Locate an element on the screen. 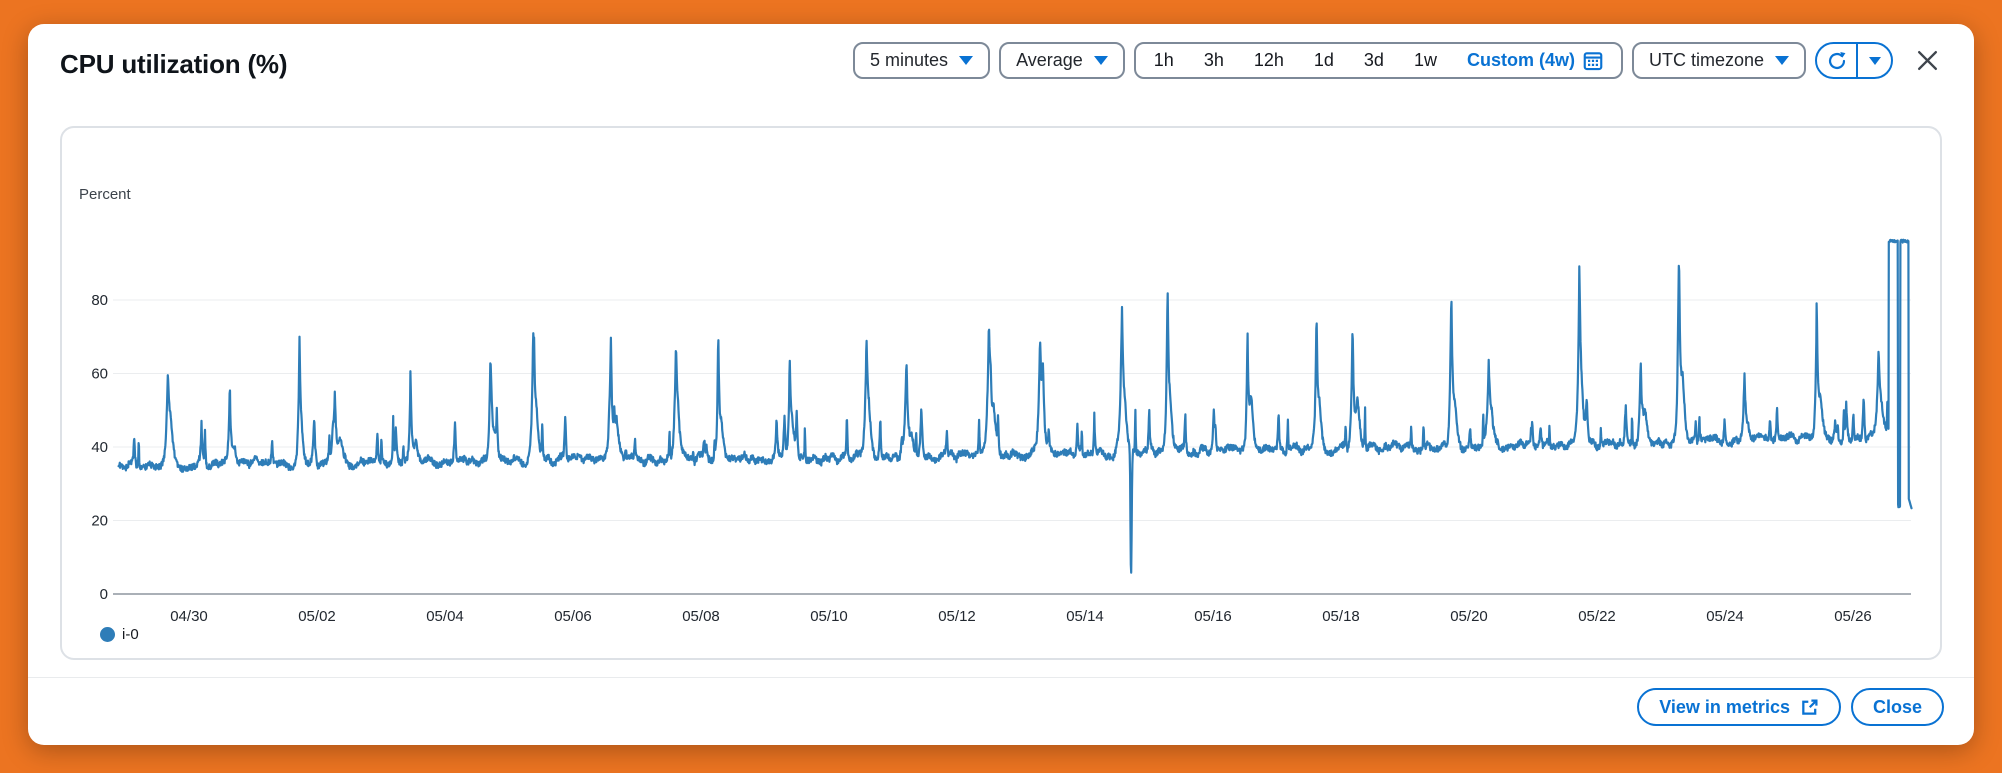 The width and height of the screenshot is (2002, 773). chart-legend: i-0 is located at coordinates (119, 634).